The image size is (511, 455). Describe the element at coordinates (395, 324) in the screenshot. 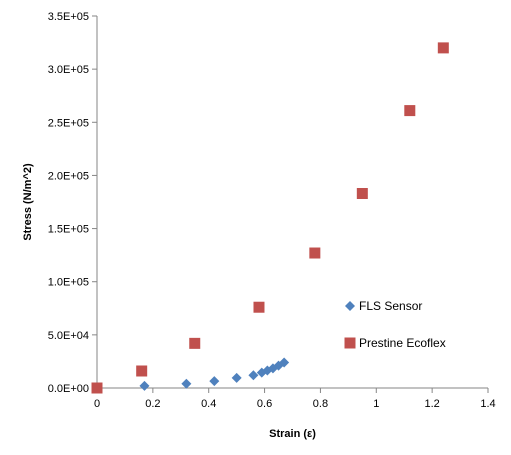

I see `legend: FLS Sensor Prestine Ecoflex` at that location.